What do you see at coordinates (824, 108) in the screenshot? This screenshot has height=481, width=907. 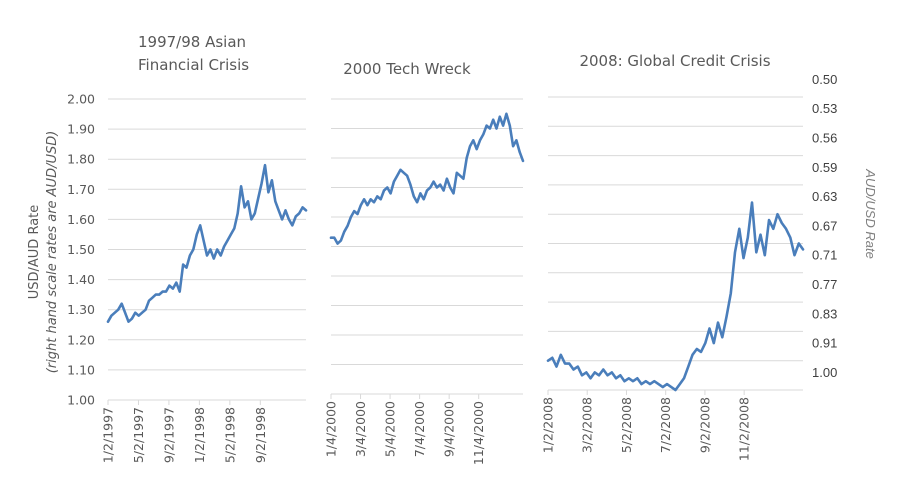 I see `y2-tick-label: 0.53` at bounding box center [824, 108].